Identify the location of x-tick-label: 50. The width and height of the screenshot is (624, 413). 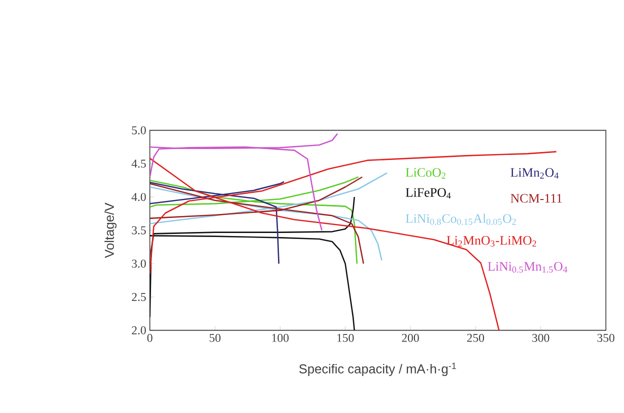
(215, 338).